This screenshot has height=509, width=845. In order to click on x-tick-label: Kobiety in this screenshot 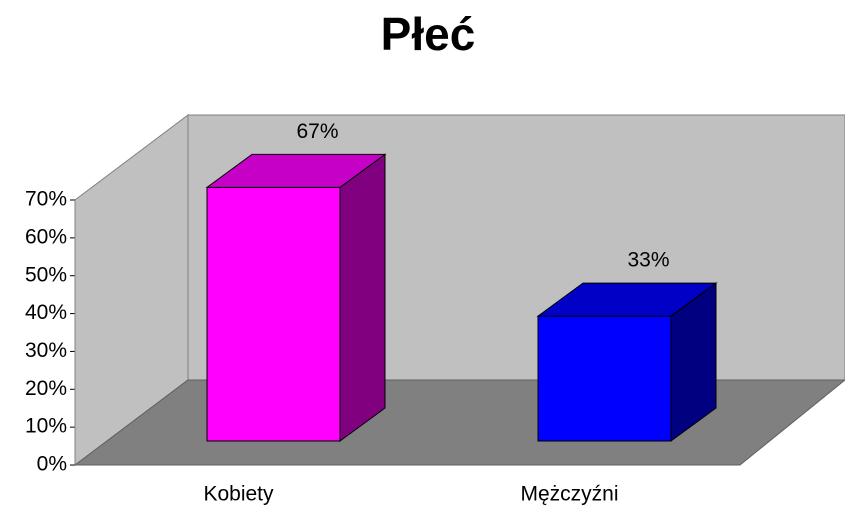, I will do `click(238, 494)`.